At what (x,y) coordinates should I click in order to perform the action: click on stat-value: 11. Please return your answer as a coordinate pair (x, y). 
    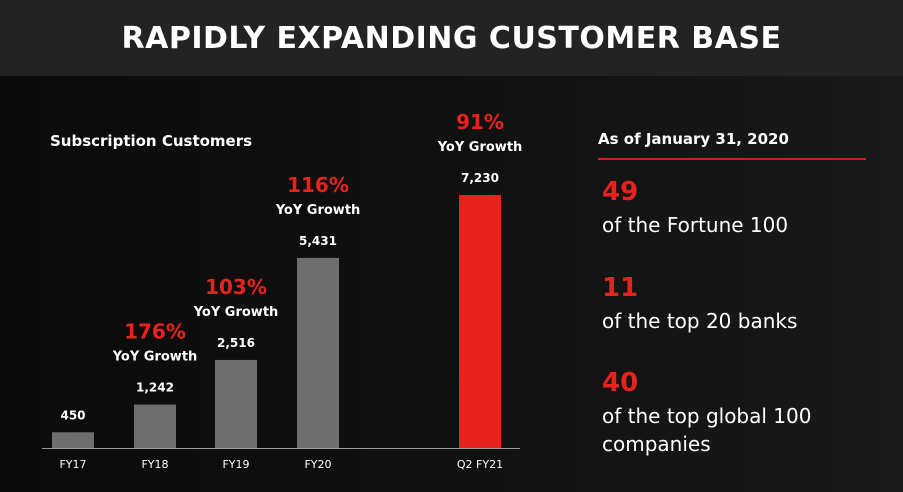
    Looking at the image, I should click on (620, 288).